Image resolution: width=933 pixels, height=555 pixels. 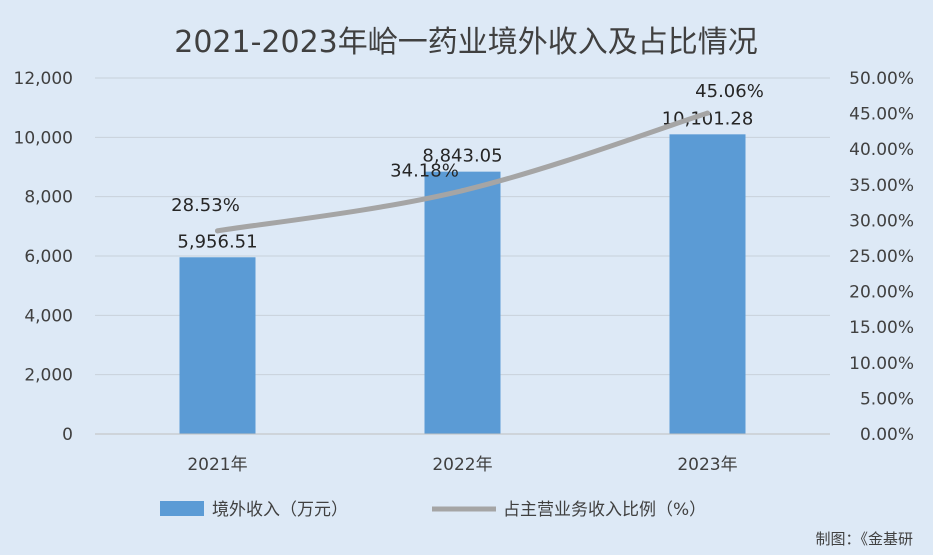 What do you see at coordinates (424, 171) in the screenshot?
I see `line-data-label: 34.18%` at bounding box center [424, 171].